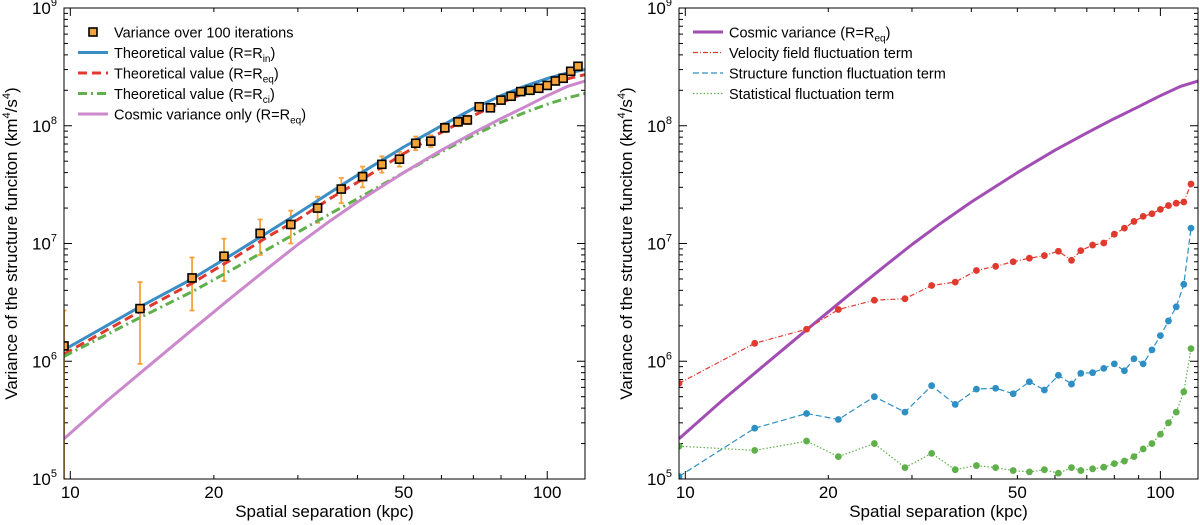 This screenshot has width=1200, height=525. I want to click on legend-item: Theoretical value (R=Req), so click(178, 76).